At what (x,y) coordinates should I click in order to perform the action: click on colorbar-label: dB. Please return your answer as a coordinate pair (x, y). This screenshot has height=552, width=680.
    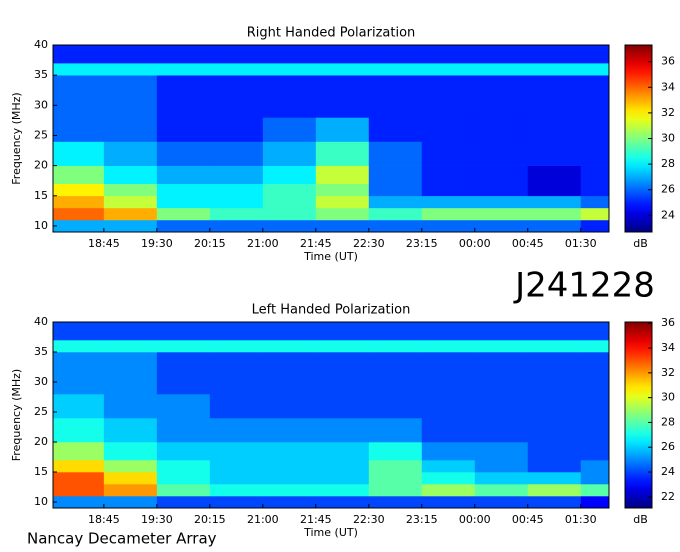
    Looking at the image, I should click on (640, 243).